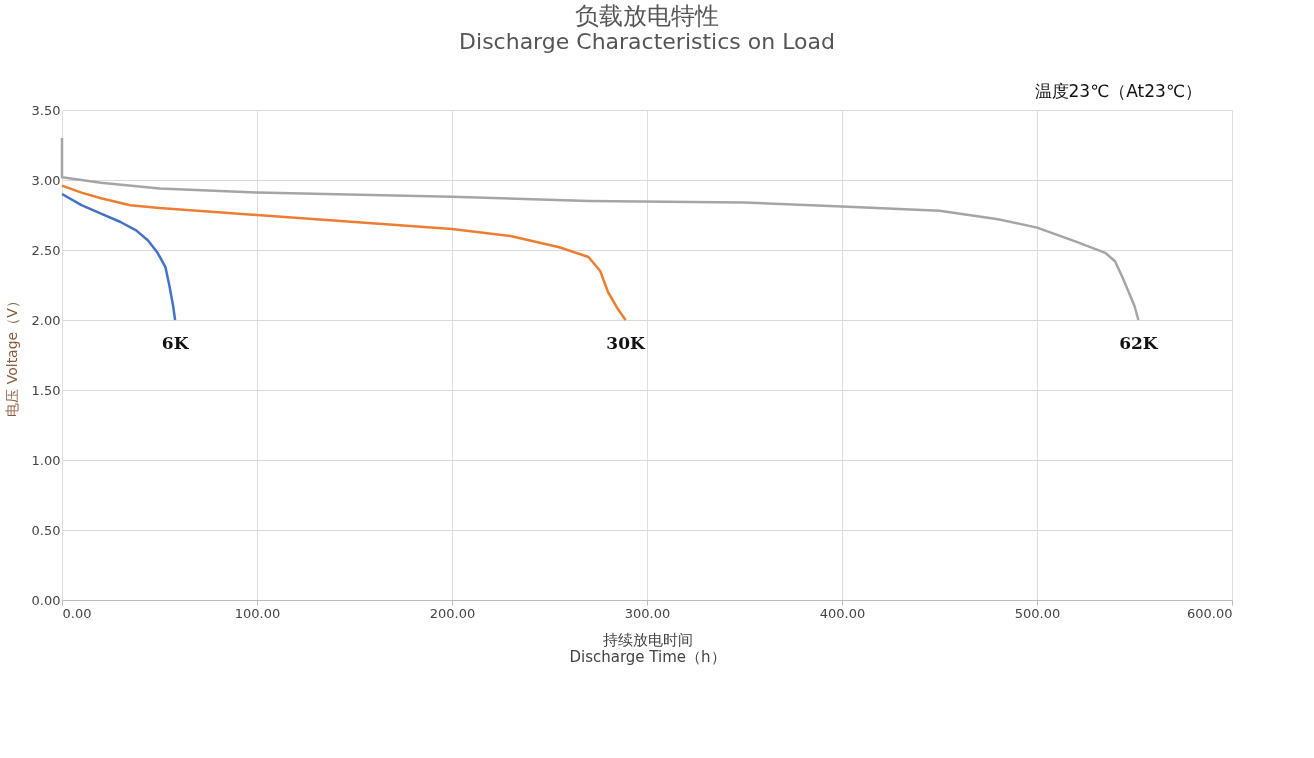 The image size is (1314, 758). I want to click on y-tick-label: 2.00, so click(46, 320).